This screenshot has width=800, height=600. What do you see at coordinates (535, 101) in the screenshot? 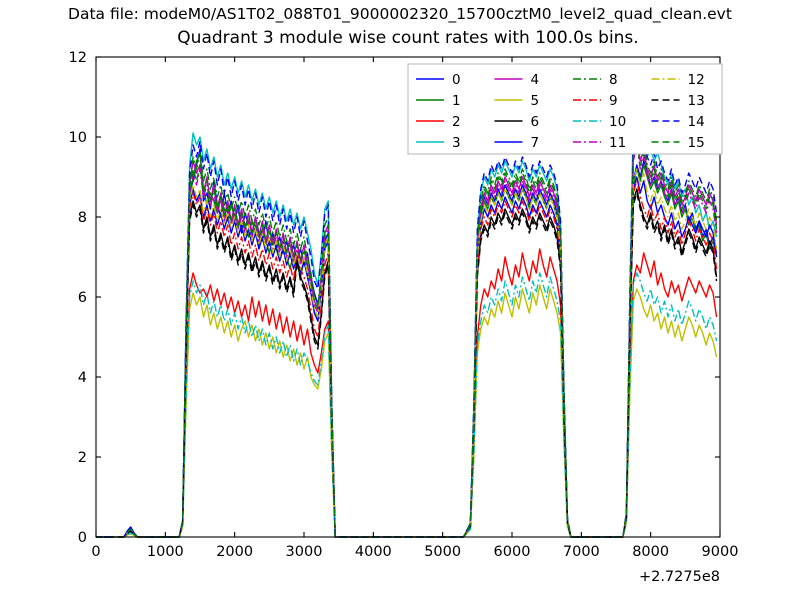
I see `legend-label-5: 5` at bounding box center [535, 101].